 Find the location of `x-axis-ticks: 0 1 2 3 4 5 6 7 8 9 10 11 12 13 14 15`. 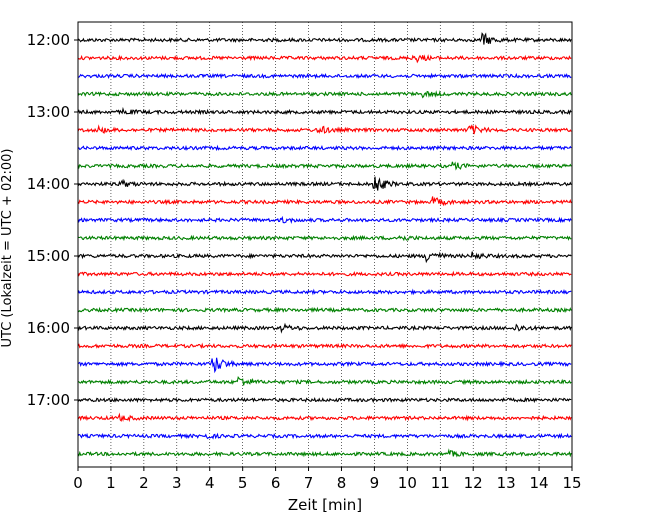

x-axis-ticks: 0 1 2 3 4 5 6 7 8 9 10 11 12 13 14 15 is located at coordinates (327, 479).